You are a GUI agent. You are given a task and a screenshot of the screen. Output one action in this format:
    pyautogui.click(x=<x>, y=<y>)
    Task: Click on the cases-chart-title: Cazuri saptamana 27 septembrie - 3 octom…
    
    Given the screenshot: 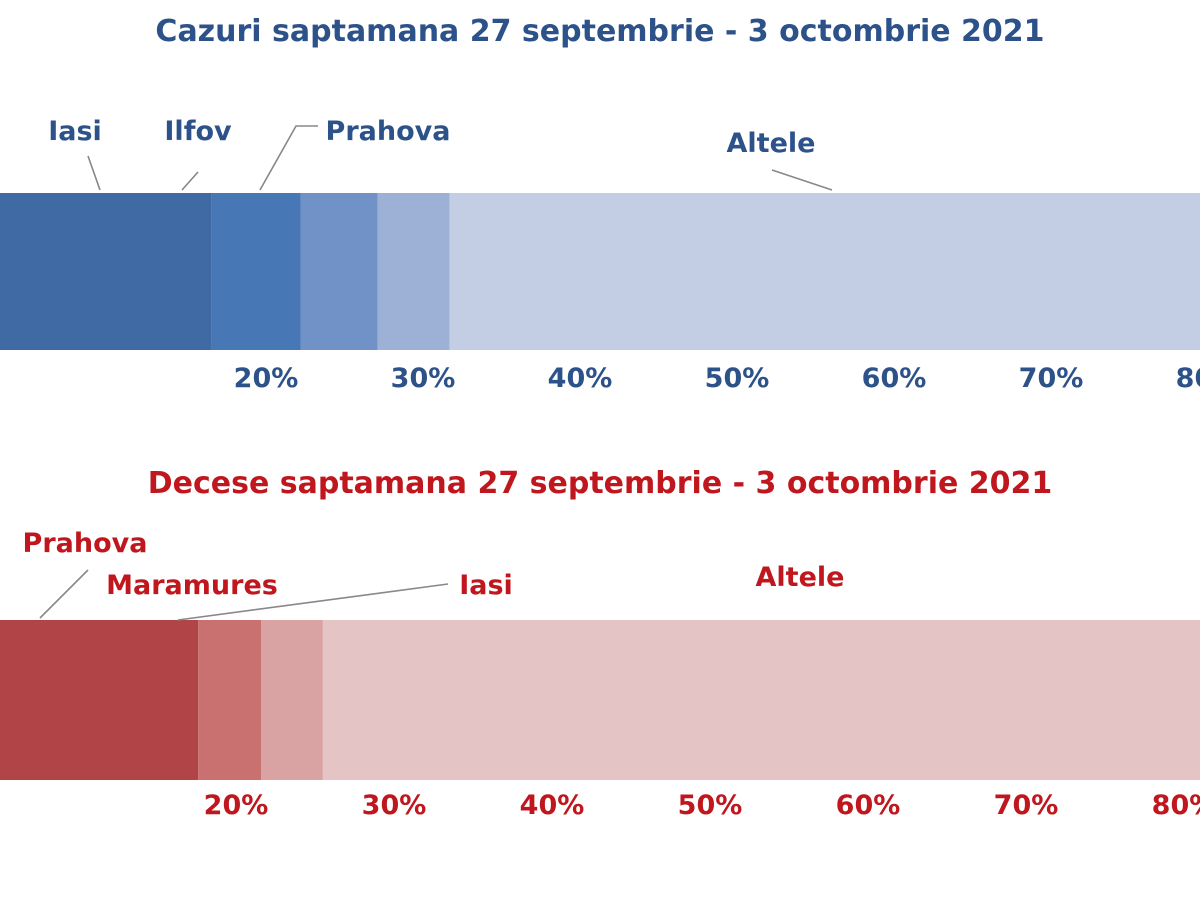 What is the action you would take?
    pyautogui.click(x=600, y=31)
    